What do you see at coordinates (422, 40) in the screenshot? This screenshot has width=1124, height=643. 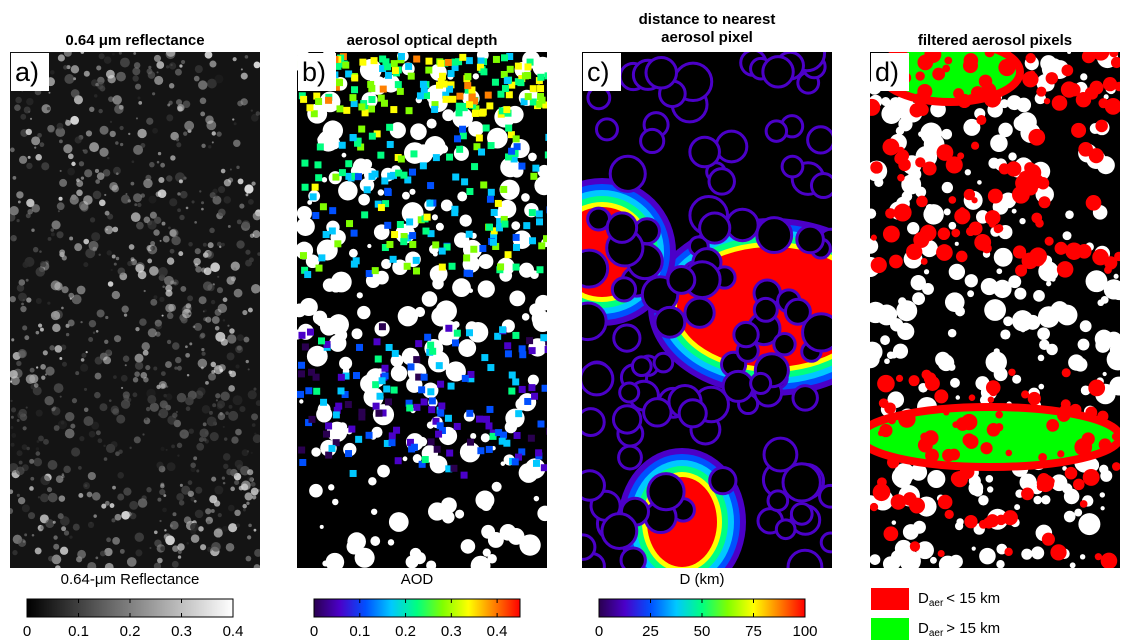 I see `panel-title: aerosol optical depth` at bounding box center [422, 40].